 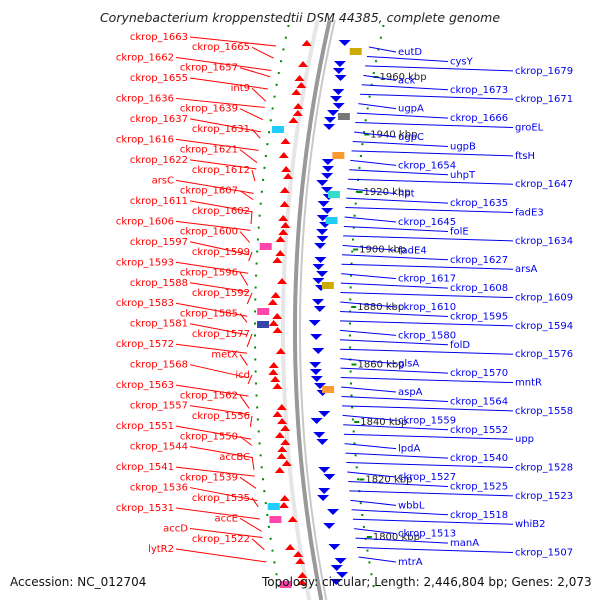 What do you see at coordinates (427, 222) in the screenshot?
I see `right-gene-label: ckrop_1645` at bounding box center [427, 222].